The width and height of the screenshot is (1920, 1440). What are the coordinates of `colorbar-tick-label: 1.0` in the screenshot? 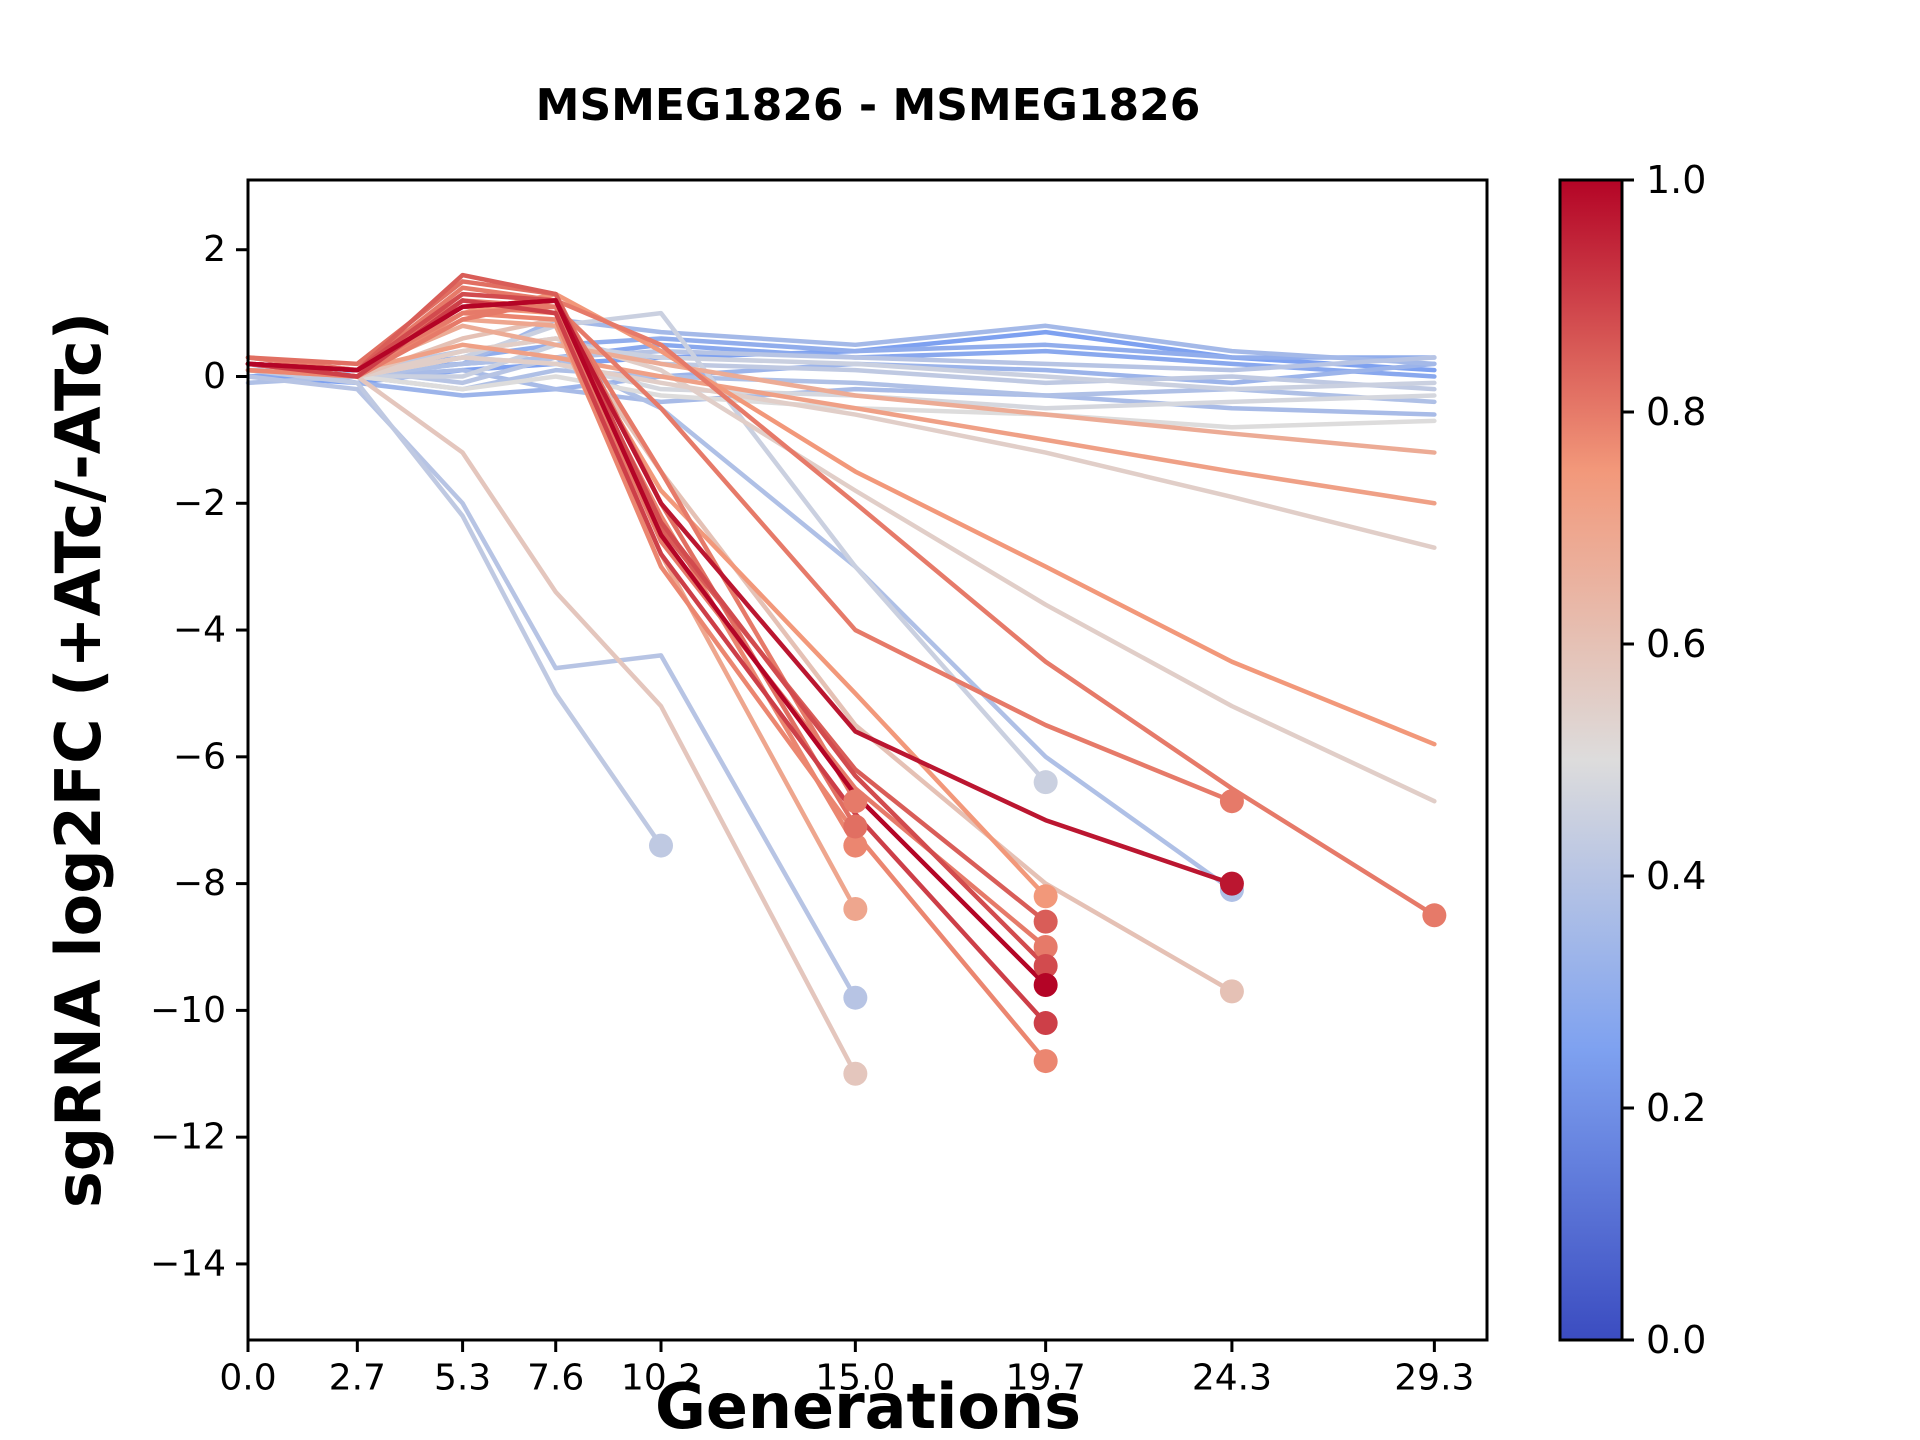 It's located at (1676, 180).